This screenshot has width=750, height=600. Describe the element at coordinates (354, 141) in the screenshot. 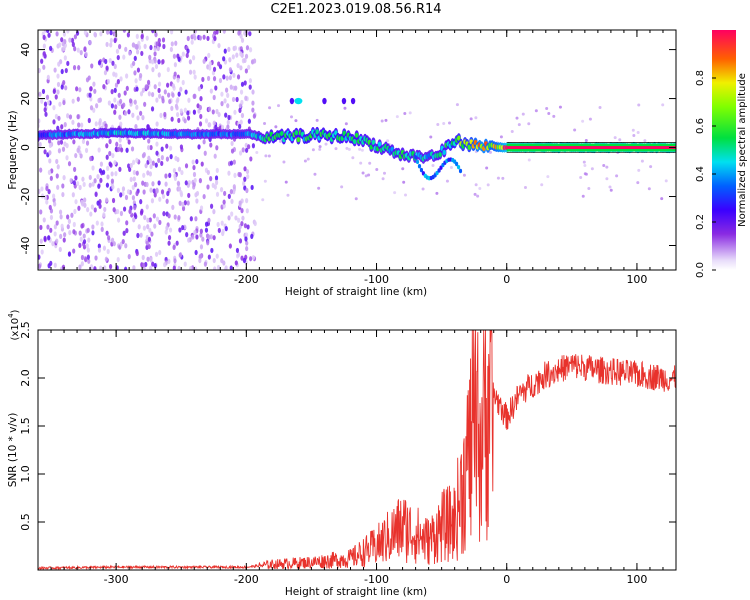

I see `ridge-cell` at that location.